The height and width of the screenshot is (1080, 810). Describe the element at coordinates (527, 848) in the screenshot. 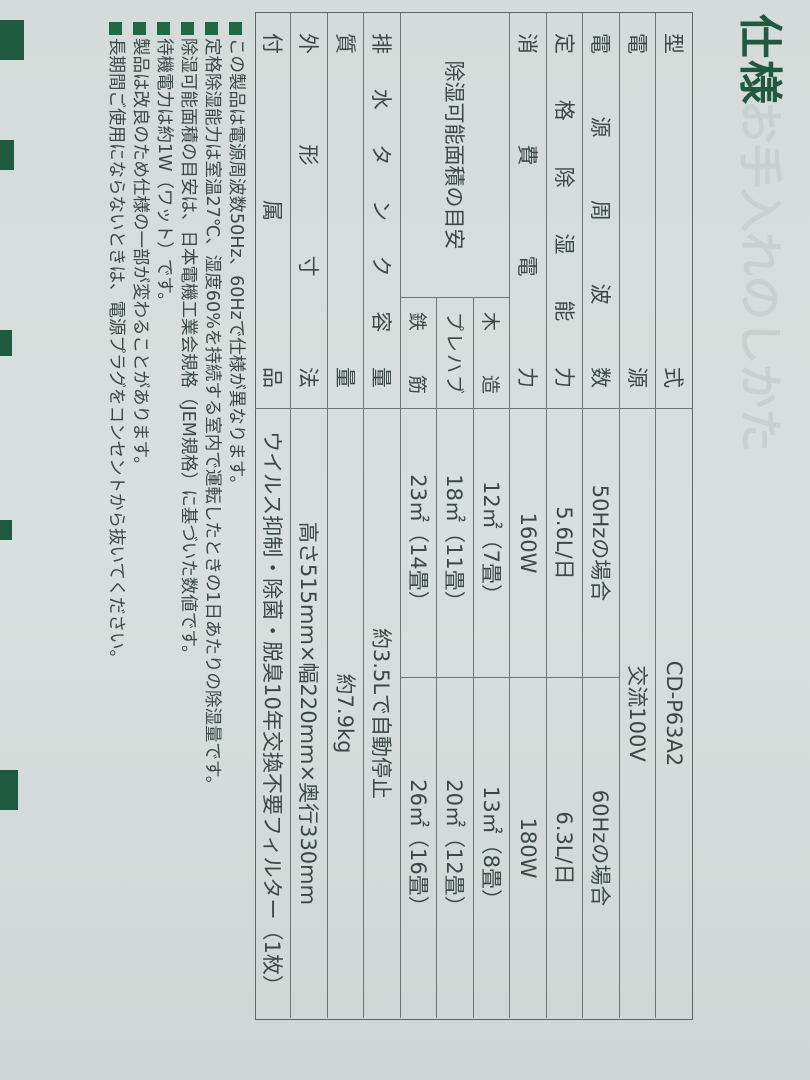

I see `value-consumption-60hz: 180W` at that location.